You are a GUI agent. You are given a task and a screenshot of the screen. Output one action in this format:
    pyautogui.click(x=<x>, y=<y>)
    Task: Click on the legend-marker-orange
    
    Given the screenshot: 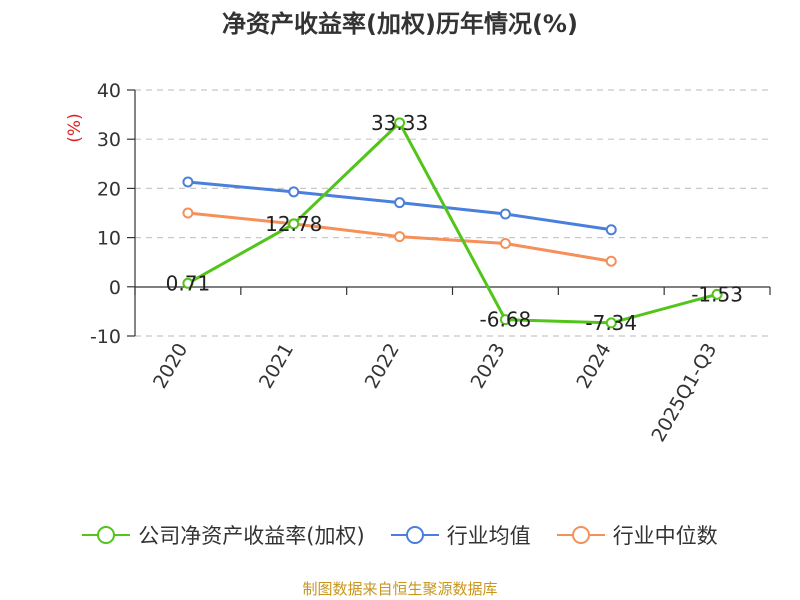 What is the action you would take?
    pyautogui.click(x=580, y=535)
    